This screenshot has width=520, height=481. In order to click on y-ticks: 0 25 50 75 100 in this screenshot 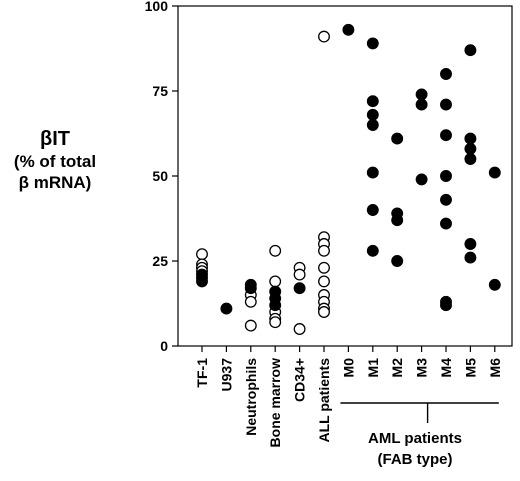, I will do `click(161, 177)`.